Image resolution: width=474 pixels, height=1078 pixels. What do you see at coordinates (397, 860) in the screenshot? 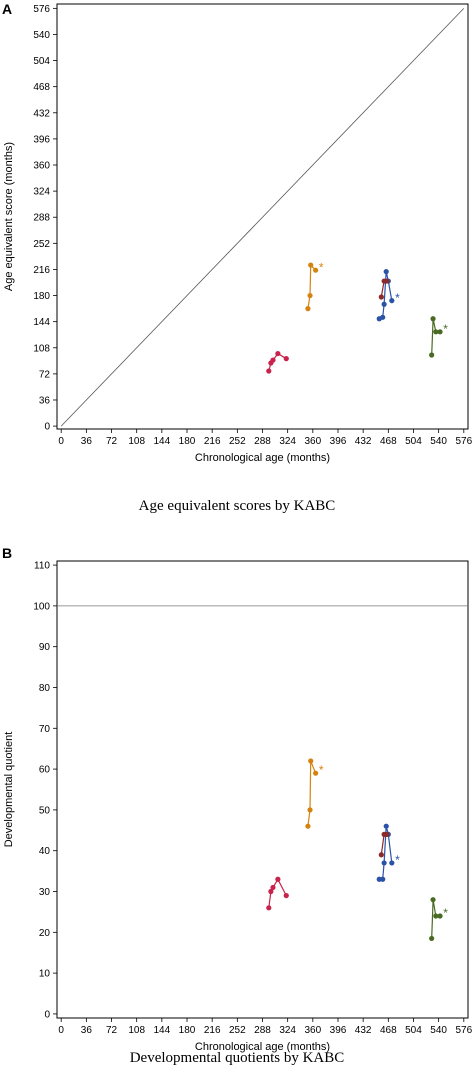
I see `chart1-series-2-star-marker: *` at bounding box center [397, 860].